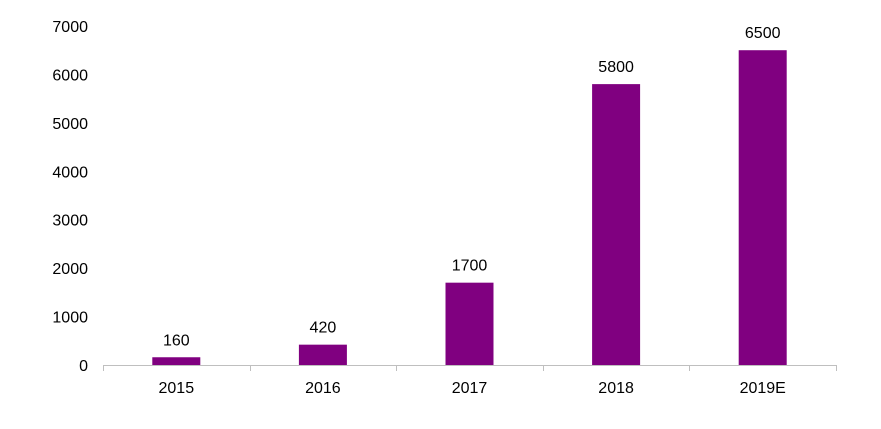  Describe the element at coordinates (762, 207) in the screenshot. I see `bar-2019E` at that location.